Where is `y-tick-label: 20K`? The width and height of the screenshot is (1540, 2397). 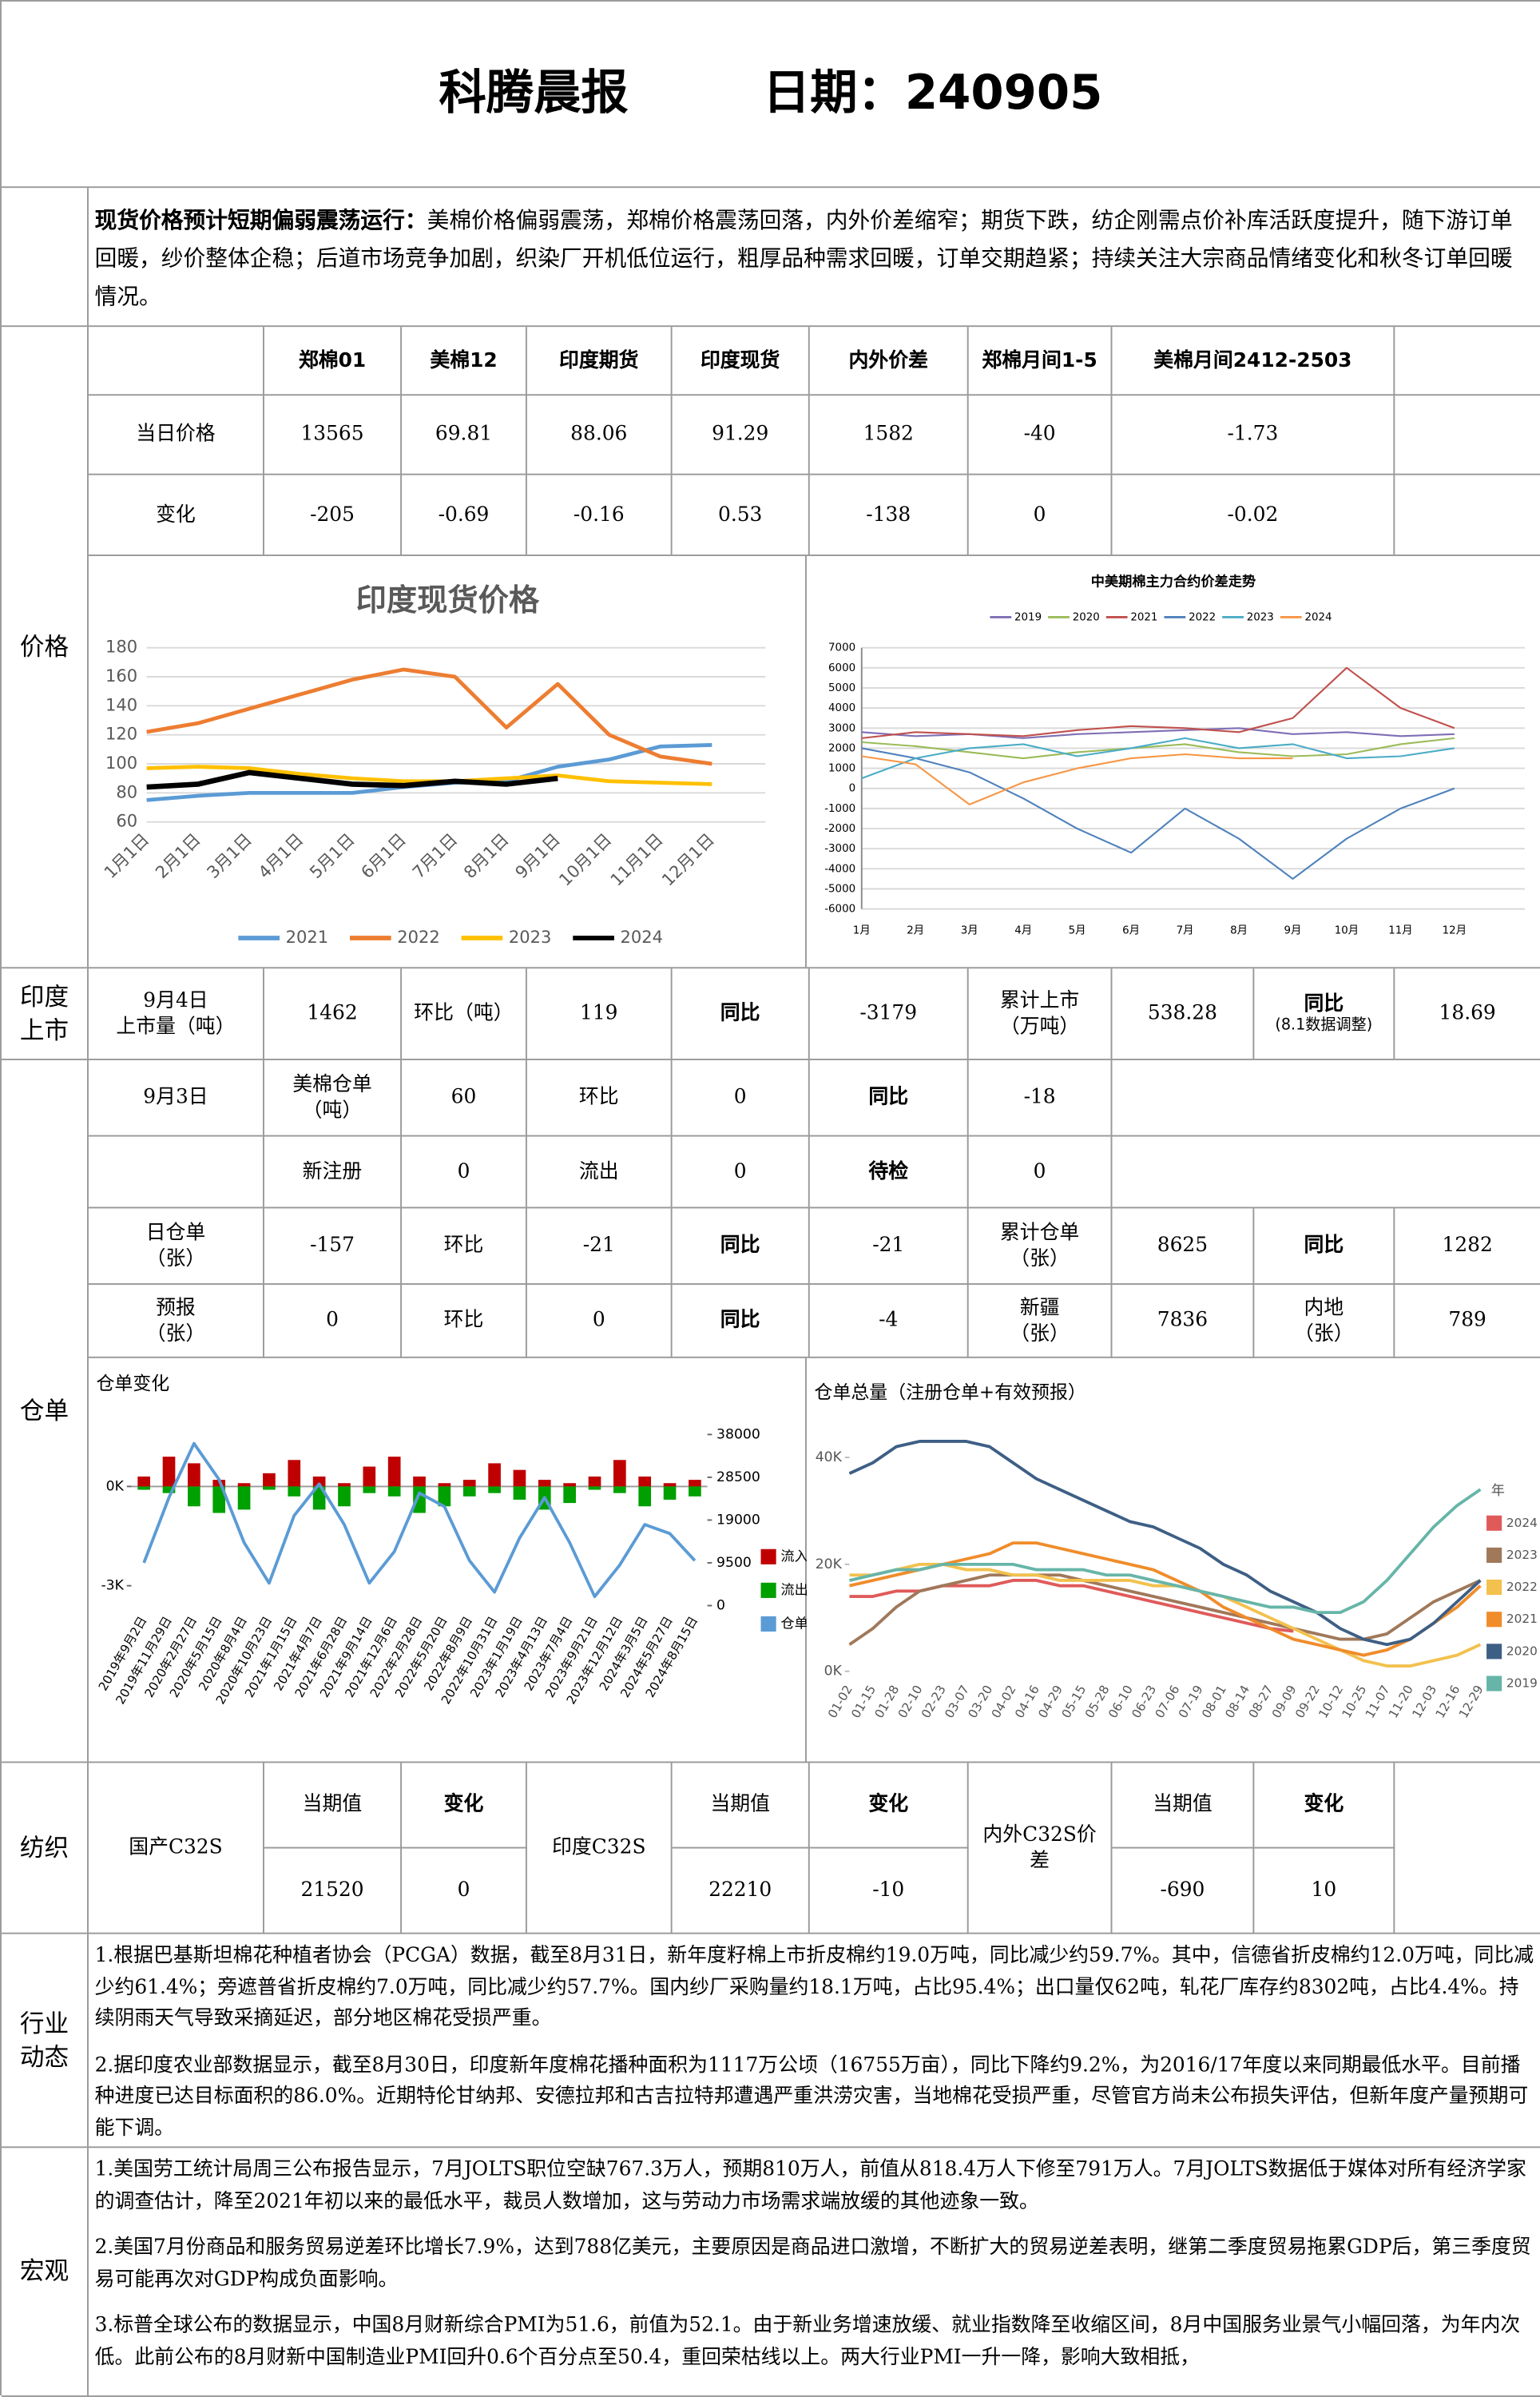
y-tick-label: 20K is located at coordinates (830, 1564).